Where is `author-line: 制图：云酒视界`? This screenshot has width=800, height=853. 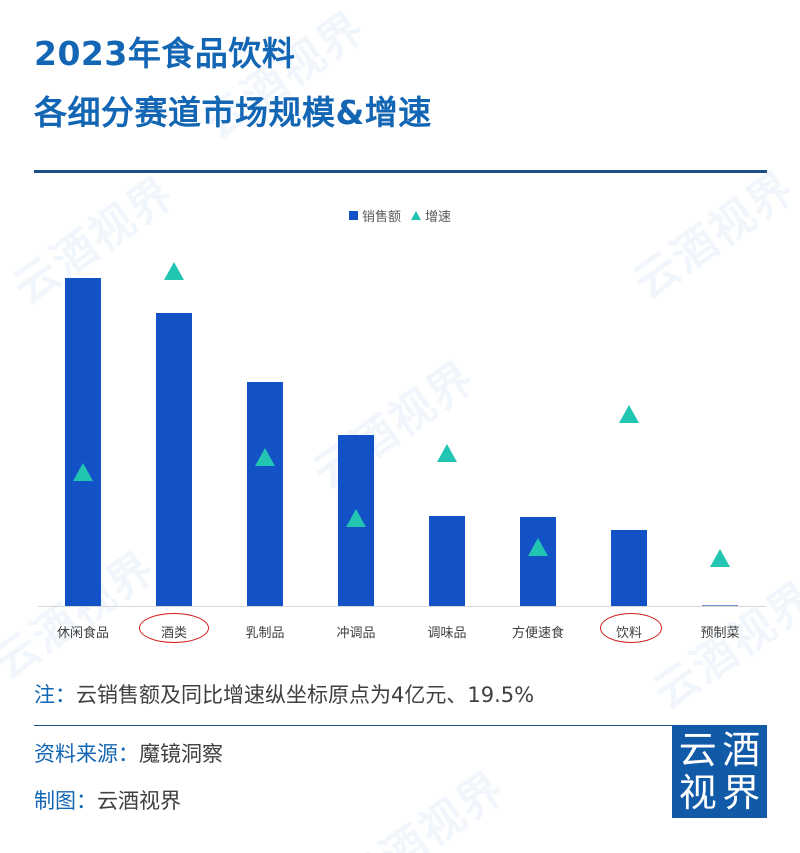
author-line: 制图：云酒视界 is located at coordinates (107, 800).